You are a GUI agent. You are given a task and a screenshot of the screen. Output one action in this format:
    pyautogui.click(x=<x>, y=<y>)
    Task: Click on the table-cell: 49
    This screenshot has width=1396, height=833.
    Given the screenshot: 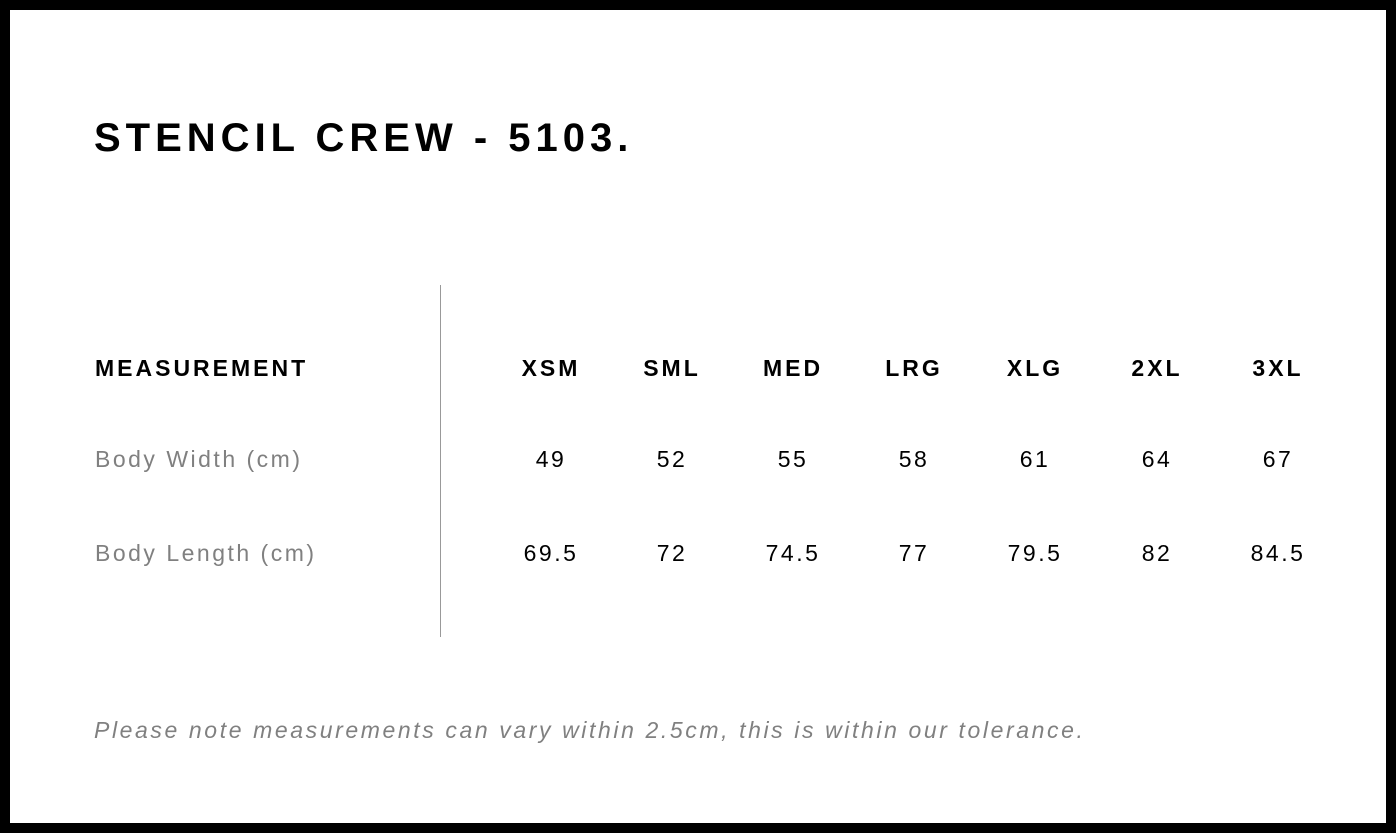 What is the action you would take?
    pyautogui.click(x=551, y=459)
    